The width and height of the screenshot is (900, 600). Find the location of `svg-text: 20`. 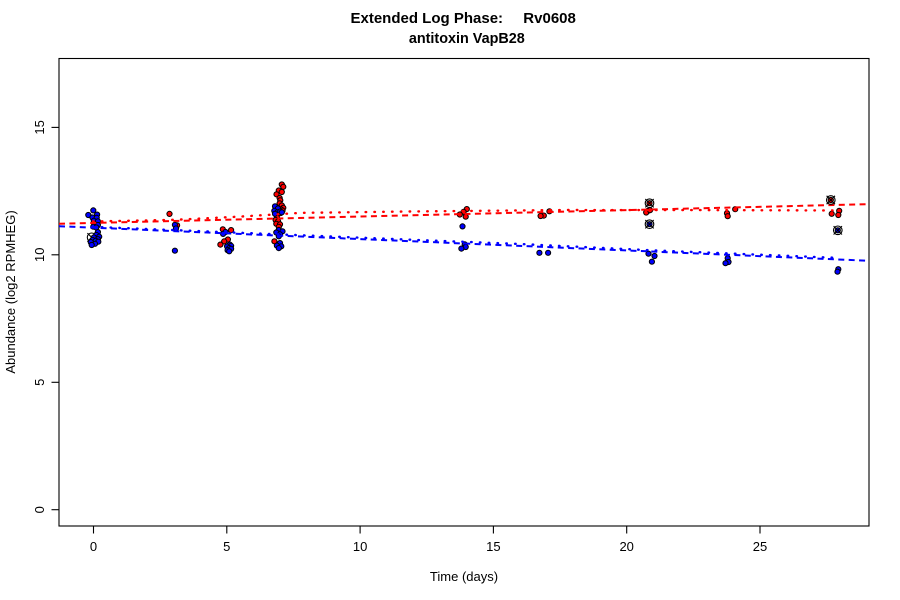

svg-text: 20 is located at coordinates (626, 546).